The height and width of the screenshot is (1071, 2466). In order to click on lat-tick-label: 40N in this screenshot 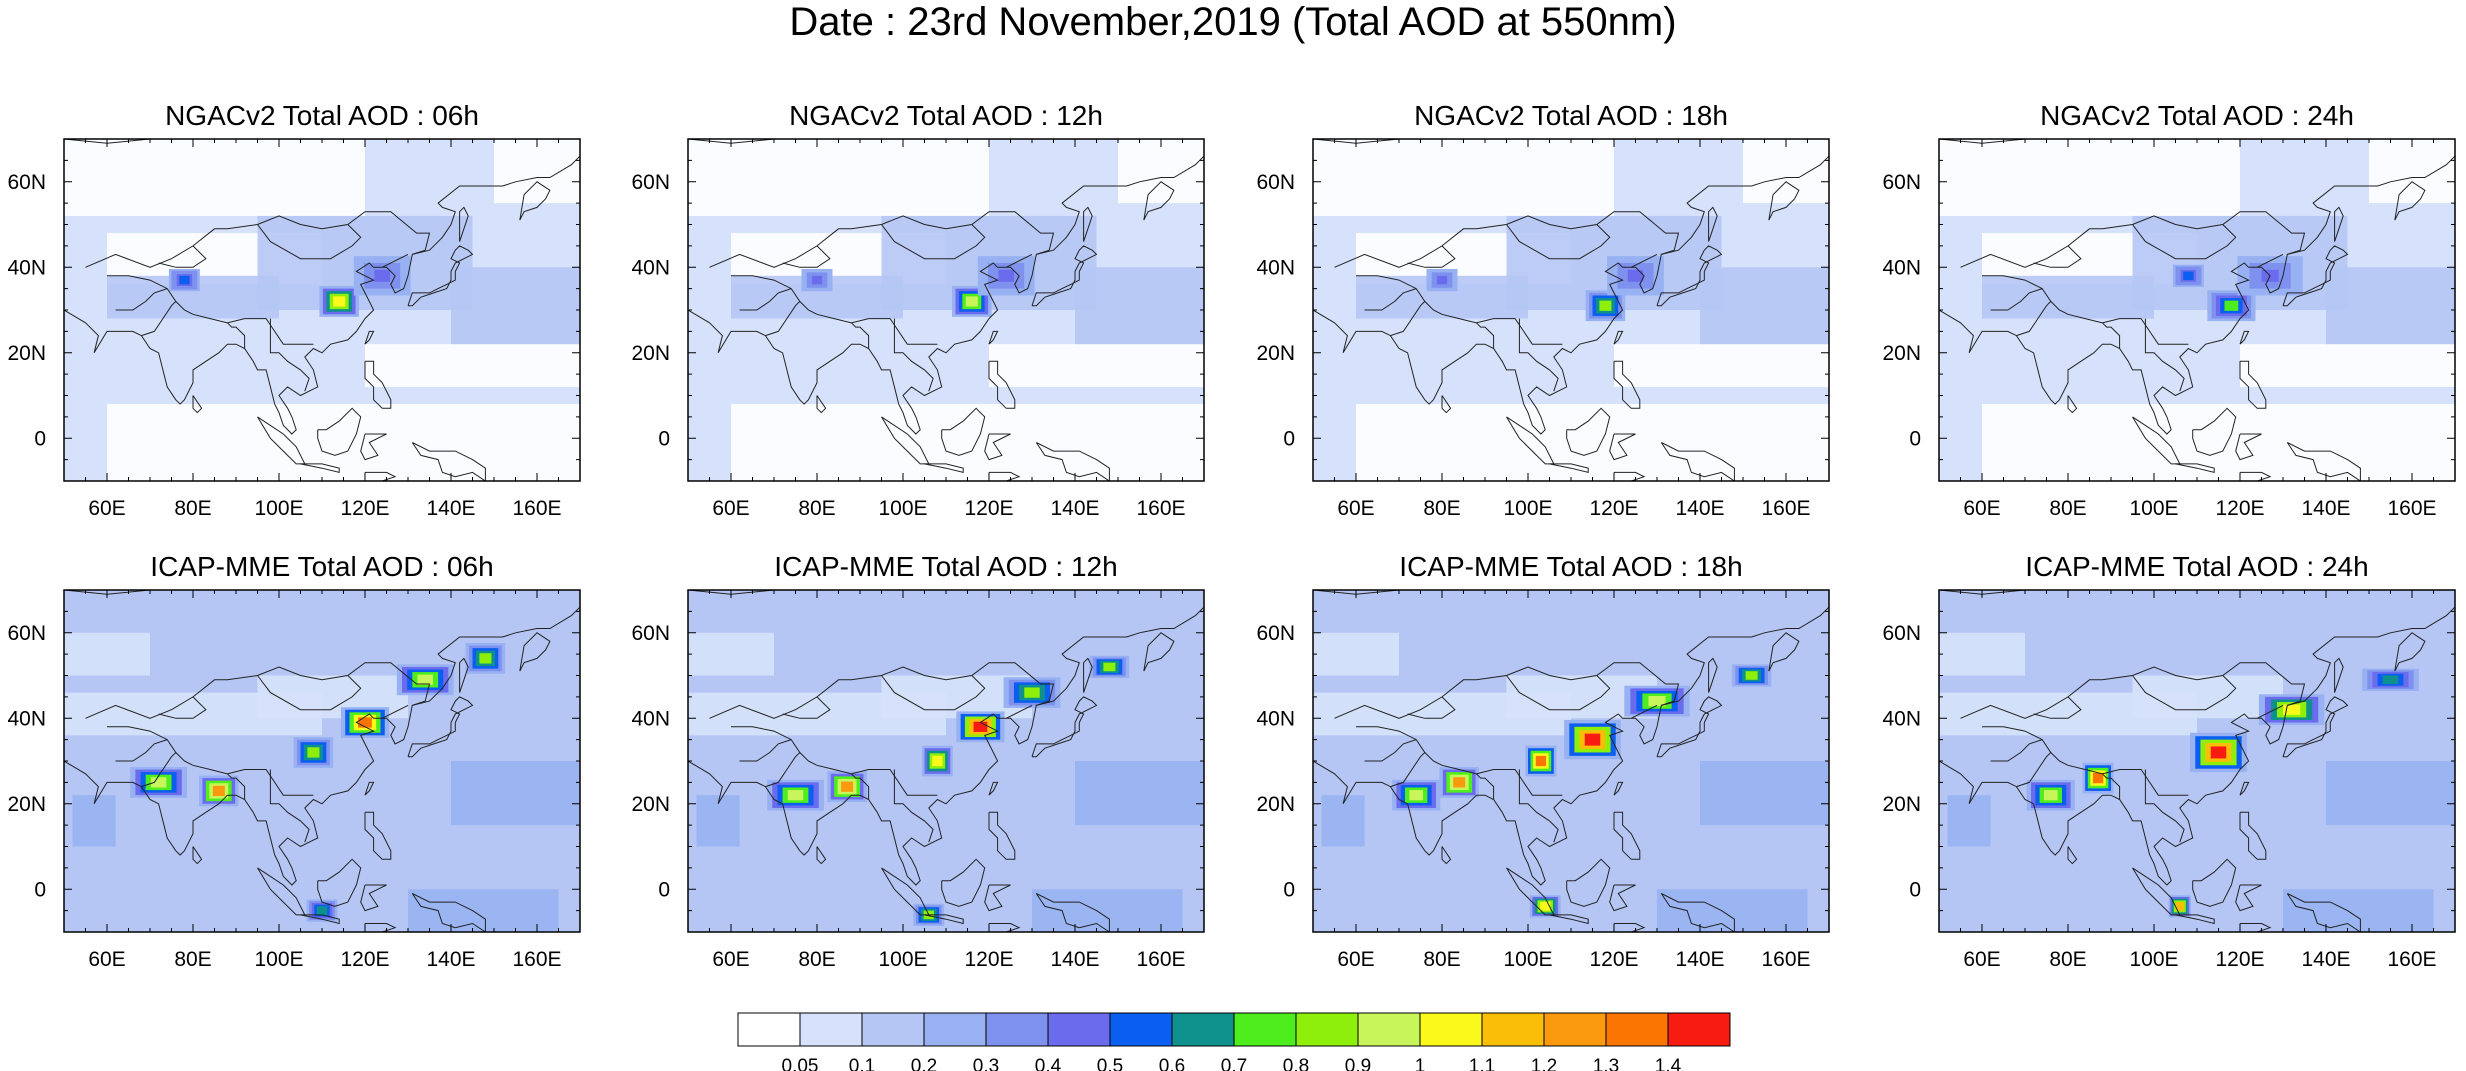, I will do `click(26, 718)`.